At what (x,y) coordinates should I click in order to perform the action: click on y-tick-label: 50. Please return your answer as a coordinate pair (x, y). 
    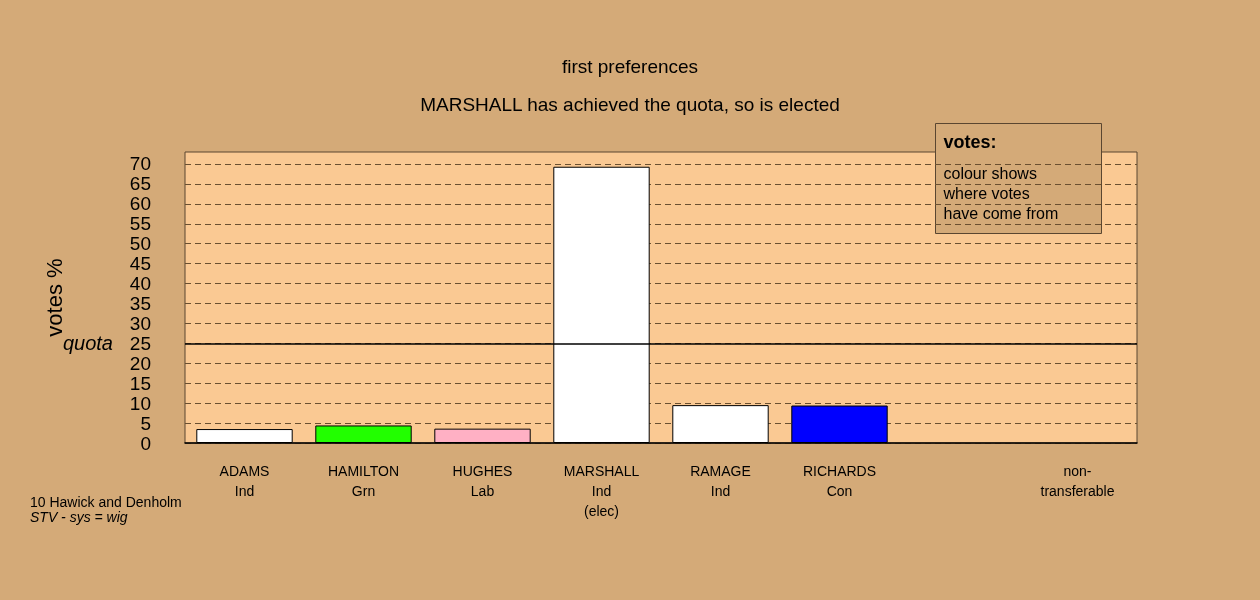
    Looking at the image, I should click on (140, 244).